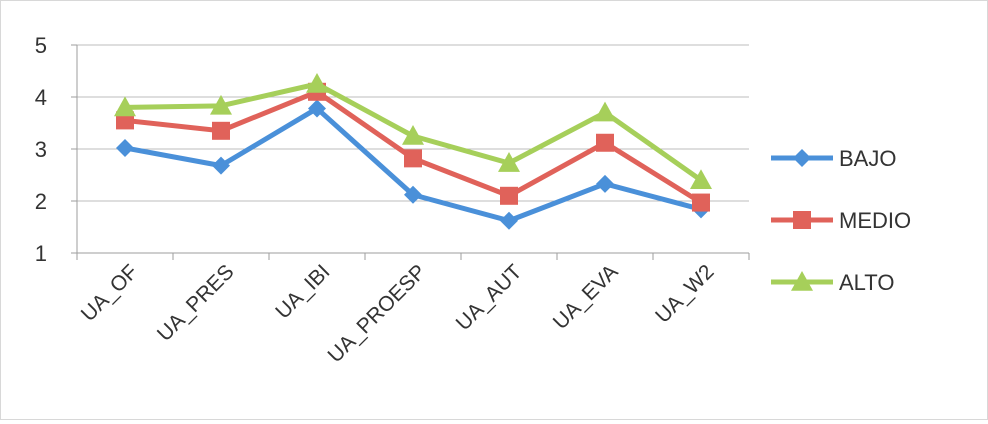  I want to click on data-point-bajo-ua-pres, so click(221, 165).